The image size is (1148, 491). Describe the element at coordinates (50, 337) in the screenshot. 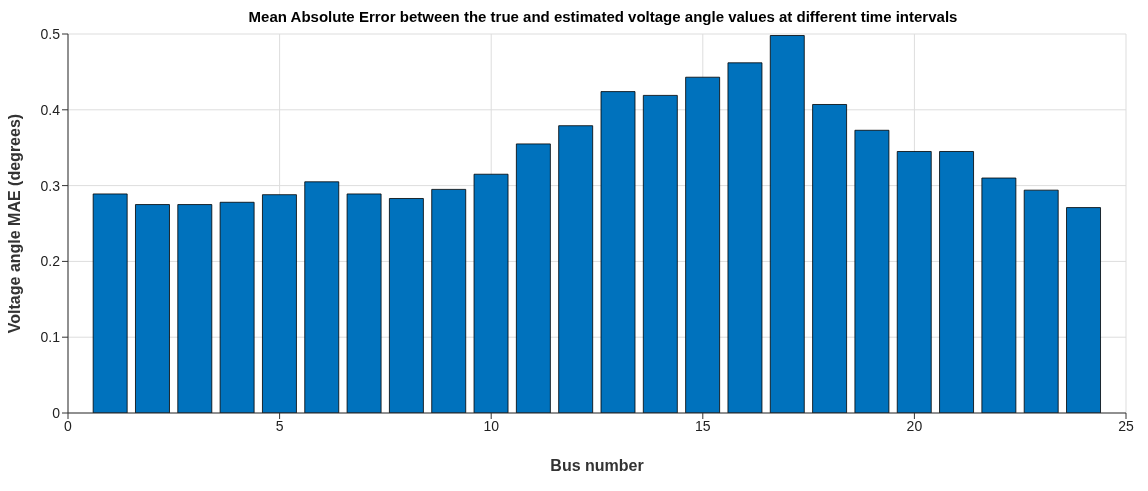

I see `y-tick-label: 0.1` at that location.